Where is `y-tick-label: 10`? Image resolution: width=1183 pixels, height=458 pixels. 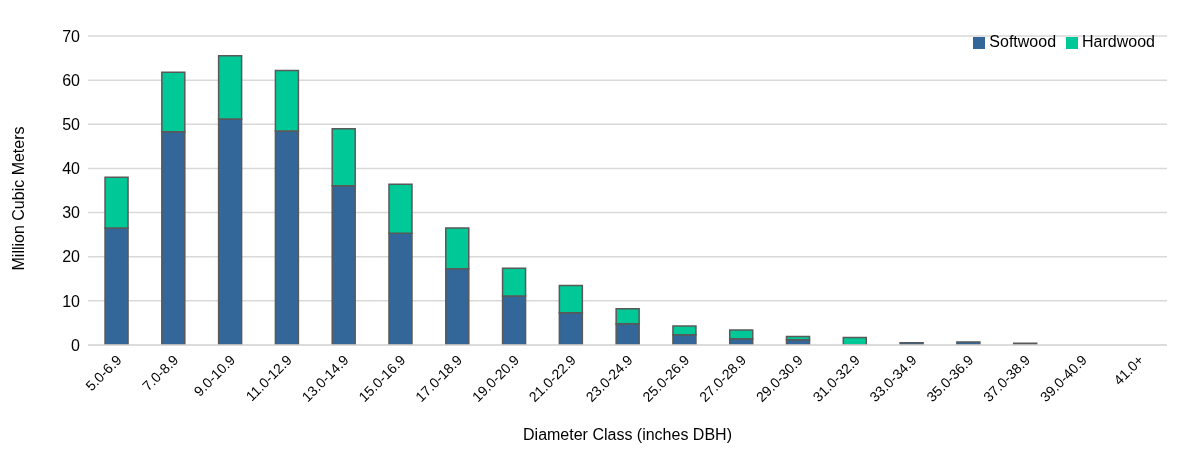 y-tick-label: 10 is located at coordinates (71, 301).